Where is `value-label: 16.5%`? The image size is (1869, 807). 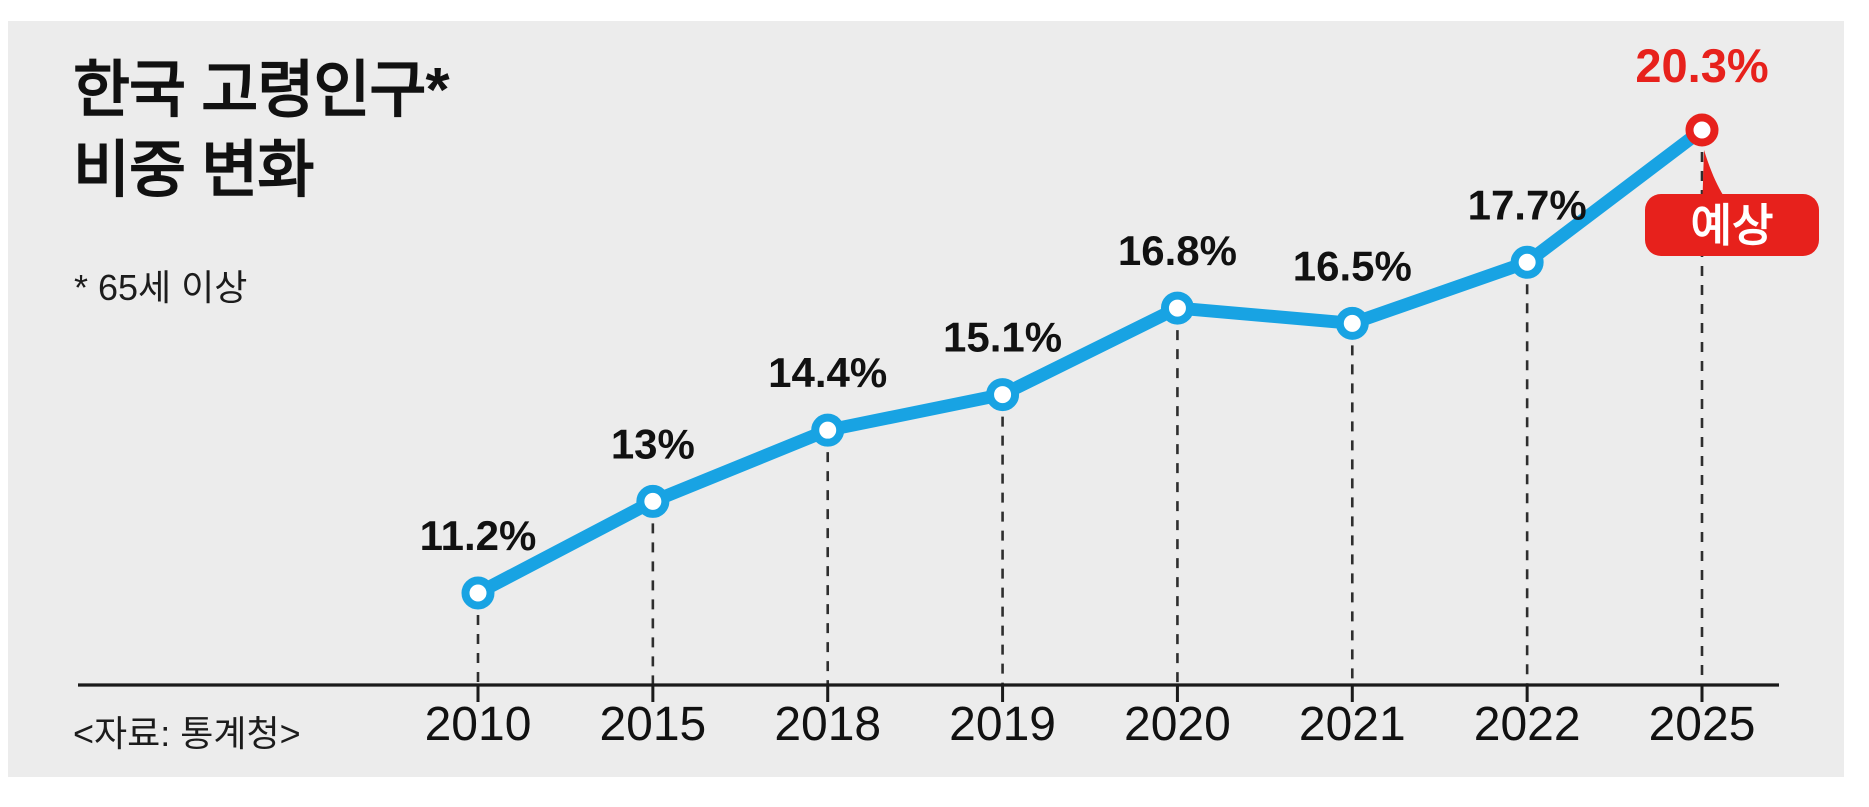
value-label: 16.5% is located at coordinates (1352, 265).